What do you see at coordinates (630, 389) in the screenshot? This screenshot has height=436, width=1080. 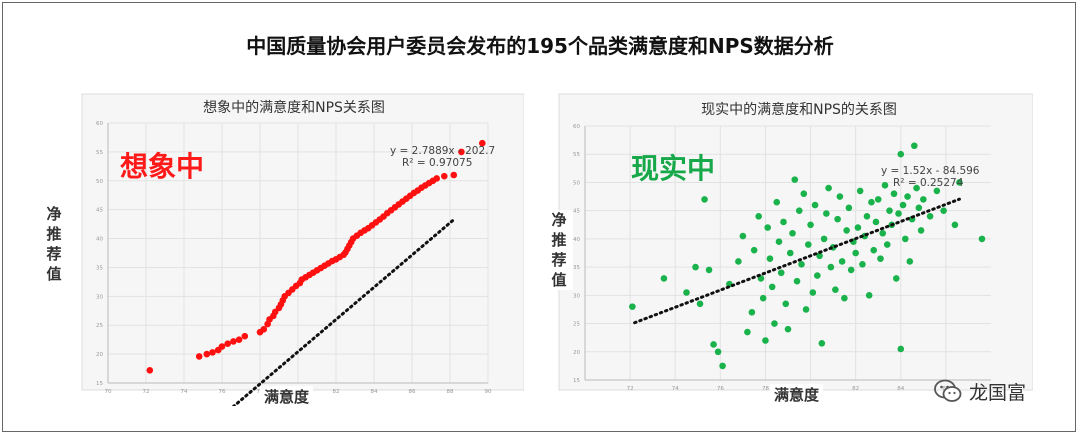 I see `x-tick-label: 72` at bounding box center [630, 389].